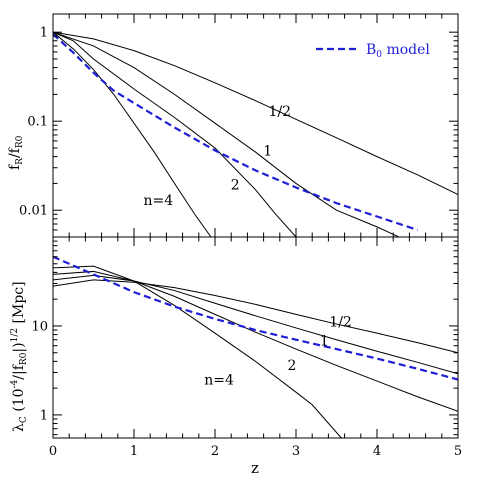  Describe the element at coordinates (19, 356) in the screenshot. I see `bottom-y-axis-label: λC (10-4/|fR0|)1/2 [Mpc]` at that location.